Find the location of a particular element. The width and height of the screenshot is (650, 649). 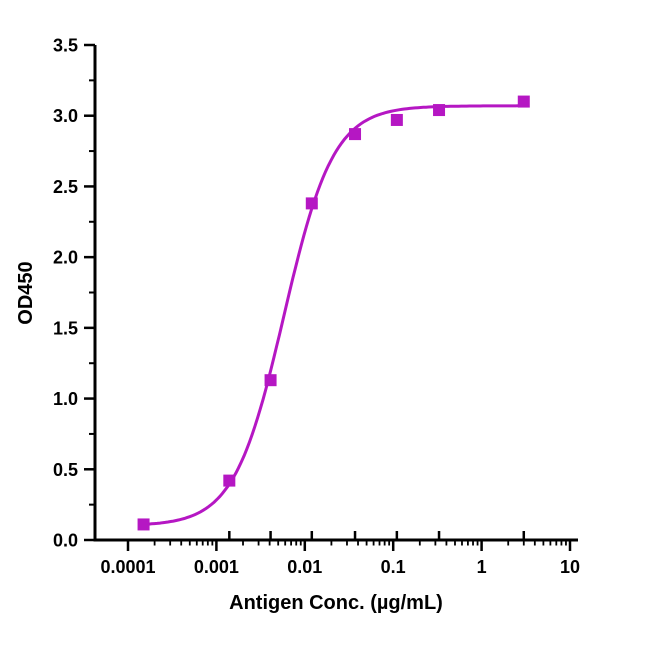

y-tick-label: 1.5 is located at coordinates (65, 328).